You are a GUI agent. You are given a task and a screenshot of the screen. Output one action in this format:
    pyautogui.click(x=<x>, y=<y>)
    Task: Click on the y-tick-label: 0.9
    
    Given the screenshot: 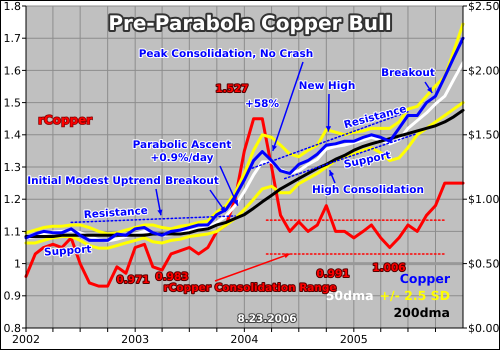 What is the action you would take?
    pyautogui.click(x=12, y=296)
    